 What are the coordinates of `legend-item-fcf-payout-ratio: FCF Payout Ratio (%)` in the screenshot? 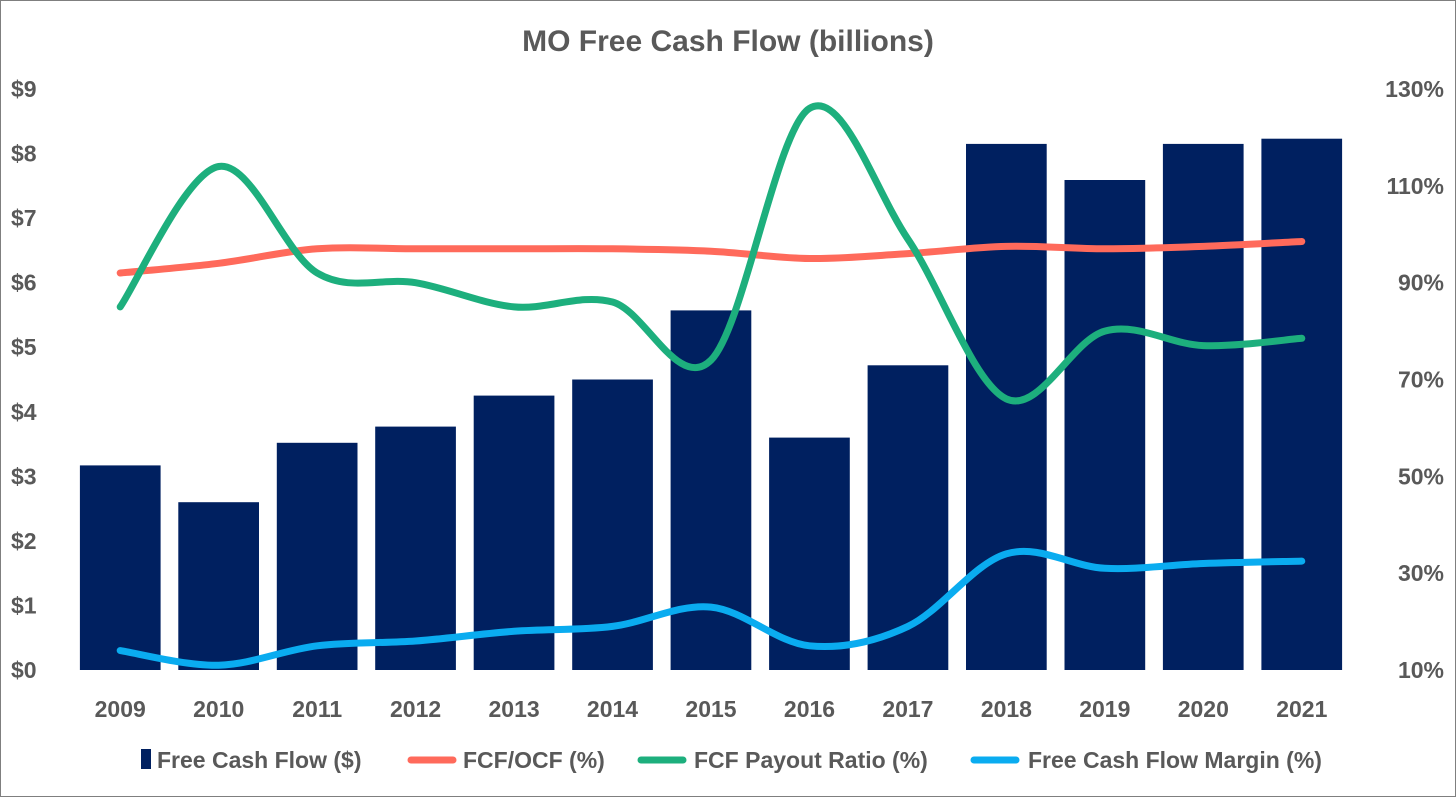 It's located at (782, 760).